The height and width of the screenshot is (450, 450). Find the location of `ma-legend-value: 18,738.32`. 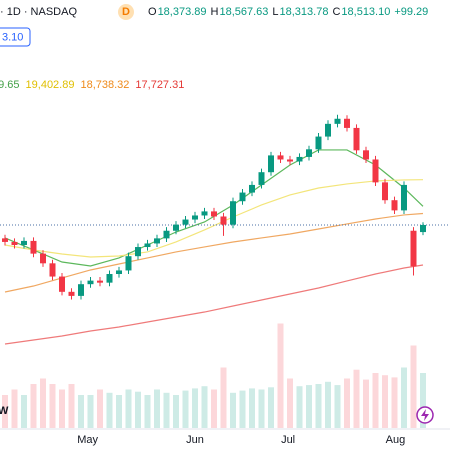

ma-legend-value: 18,738.32 is located at coordinates (104, 85).